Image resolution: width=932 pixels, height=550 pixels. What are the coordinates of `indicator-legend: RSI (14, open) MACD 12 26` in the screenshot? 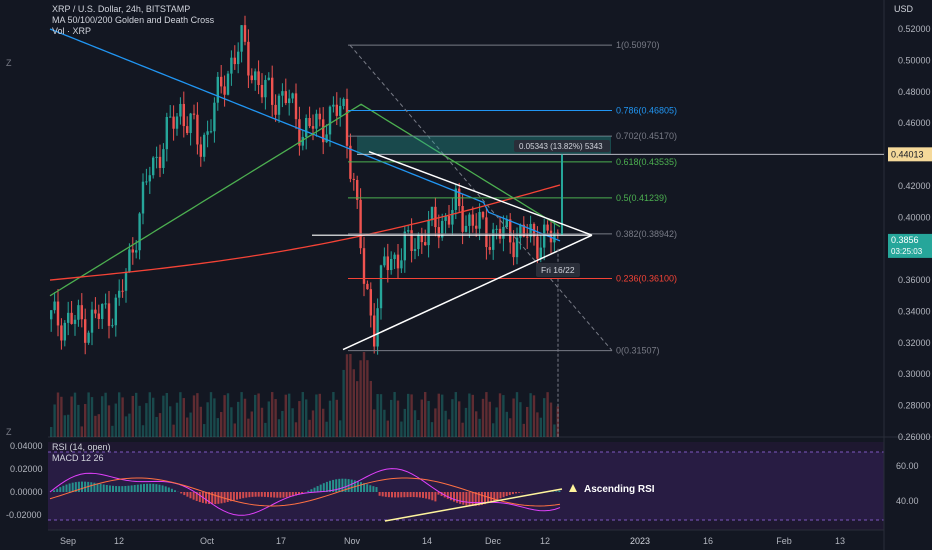 It's located at (81, 453).